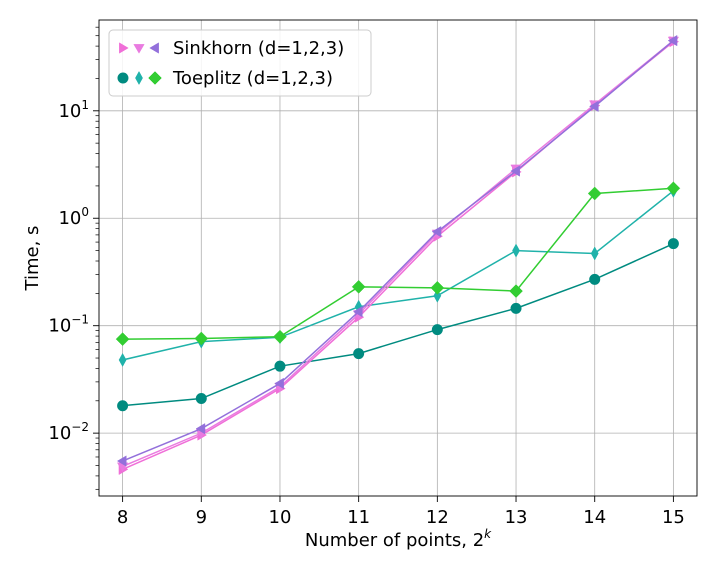 The height and width of the screenshot is (580, 720). What do you see at coordinates (394, 540) in the screenshot?
I see `x-axis-label-text: Number of points, 2` at bounding box center [394, 540].